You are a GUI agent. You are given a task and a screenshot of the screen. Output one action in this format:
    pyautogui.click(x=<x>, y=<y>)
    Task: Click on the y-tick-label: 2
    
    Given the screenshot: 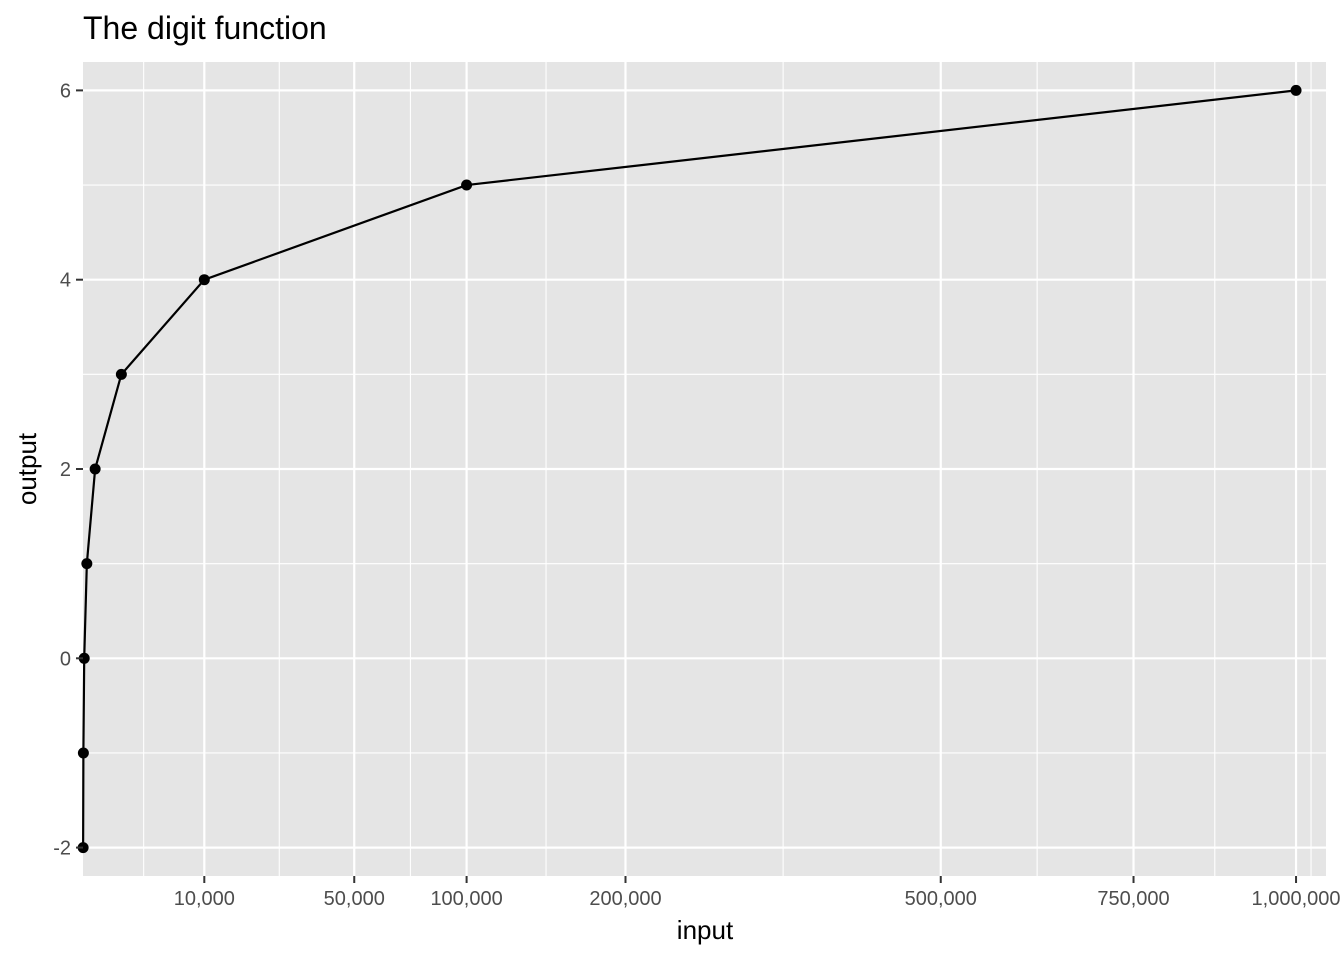 What is the action you would take?
    pyautogui.click(x=65, y=470)
    